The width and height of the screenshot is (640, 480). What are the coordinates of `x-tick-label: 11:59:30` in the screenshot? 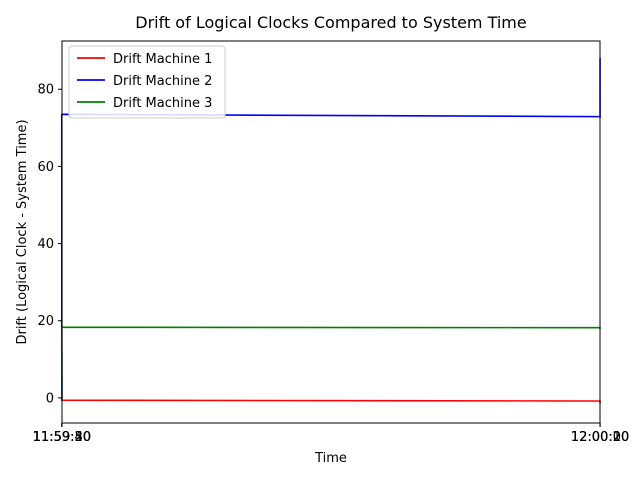 It's located at (62, 437).